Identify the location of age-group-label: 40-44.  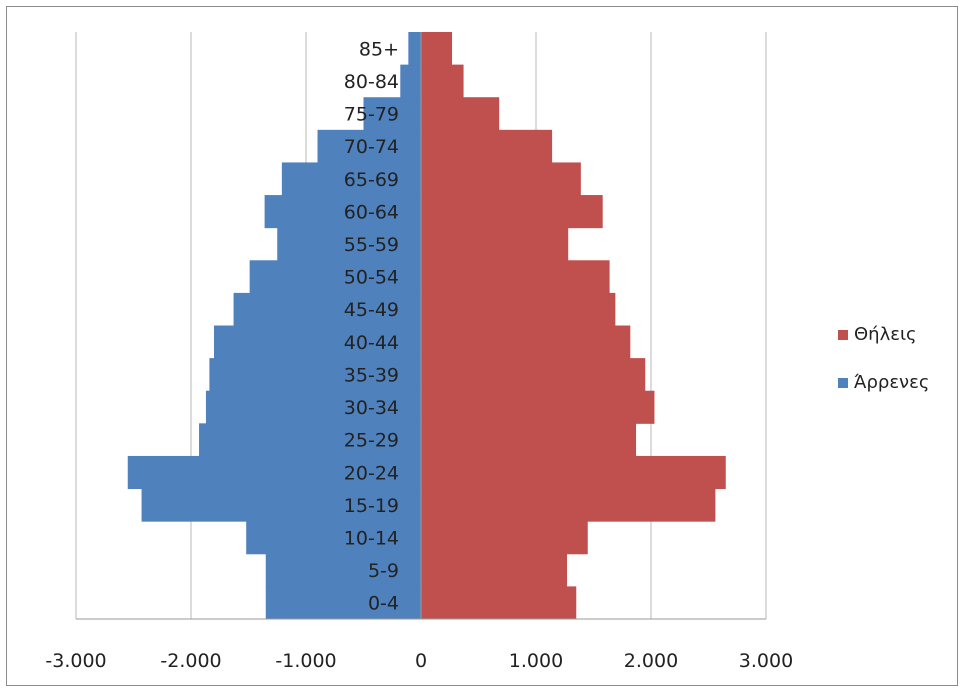
(371, 343).